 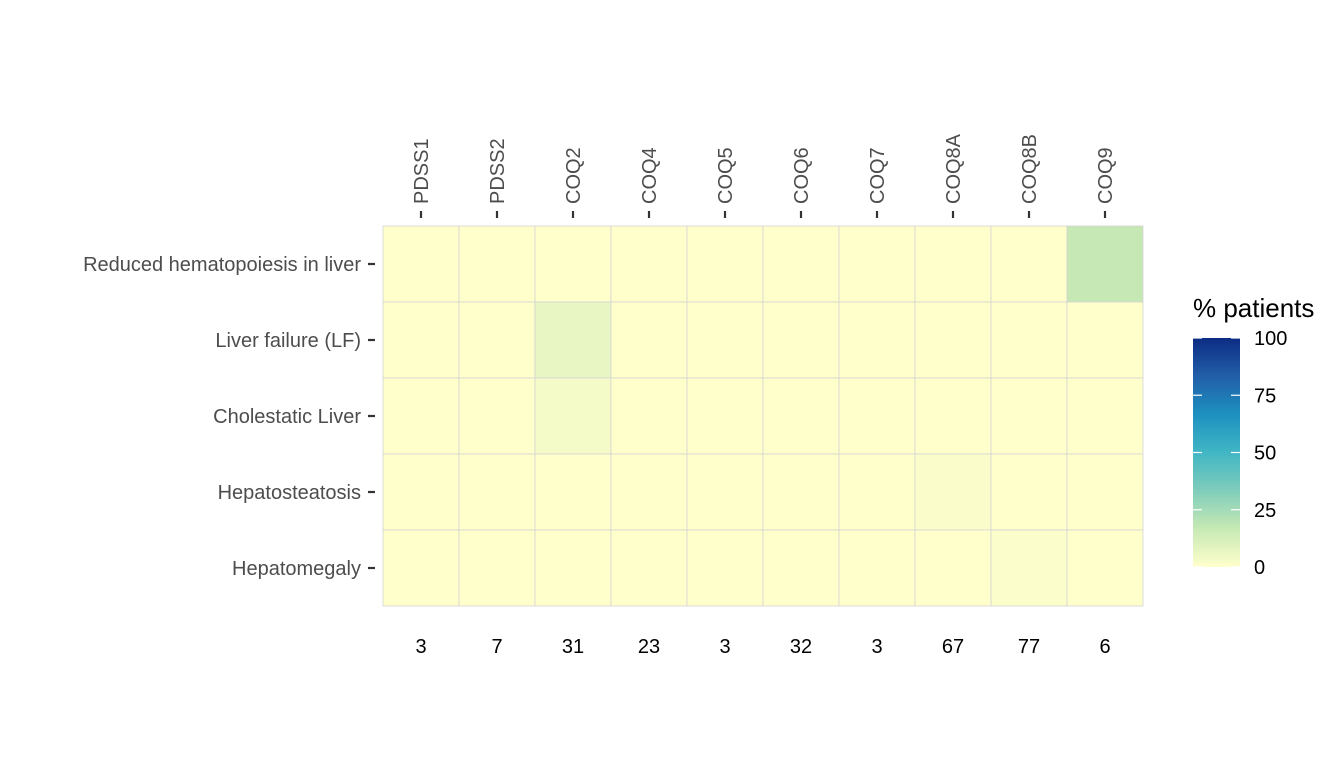 I want to click on x-tick-label: COQ7, so click(x=878, y=175).